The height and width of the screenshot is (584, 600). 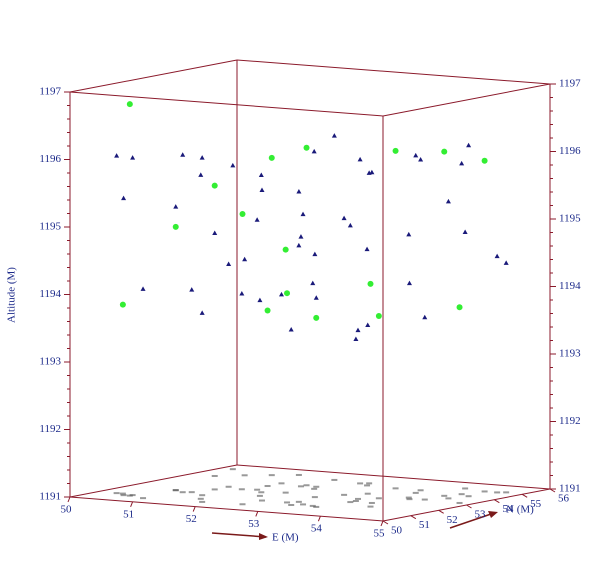 I want to click on x-tick-label: 52, so click(x=191, y=519).